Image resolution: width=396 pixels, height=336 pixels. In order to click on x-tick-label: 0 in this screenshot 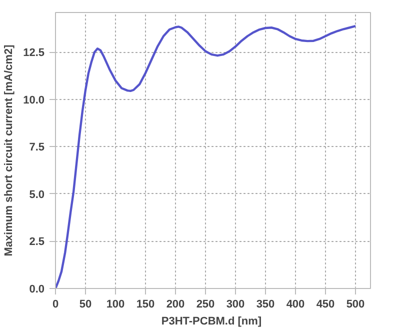, I will do `click(55, 304)`.